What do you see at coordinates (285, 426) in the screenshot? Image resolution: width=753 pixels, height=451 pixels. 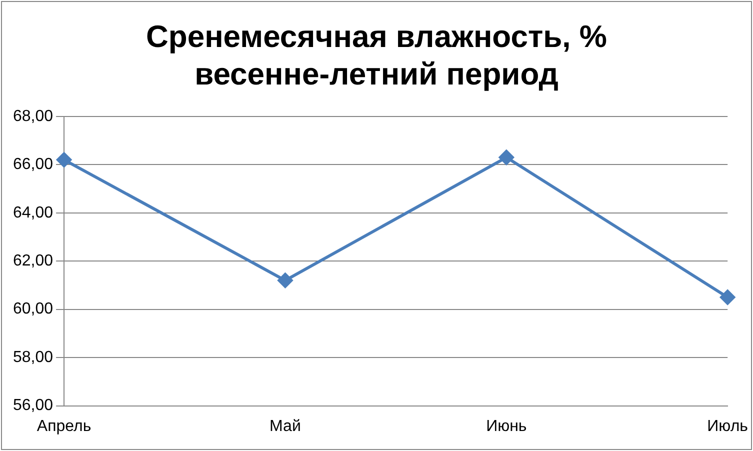 I see `x-tick-label: Май` at bounding box center [285, 426].